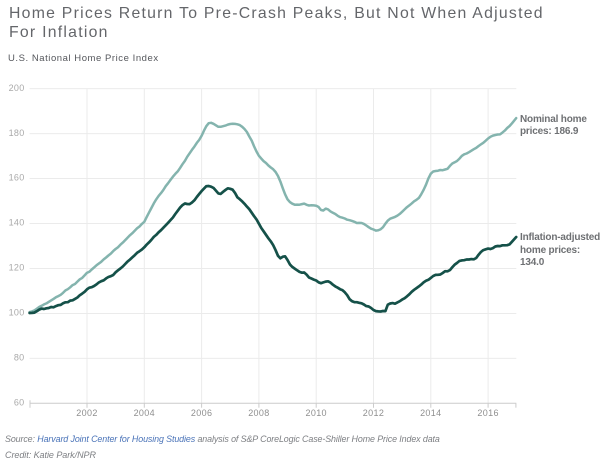  What do you see at coordinates (201, 413) in the screenshot?
I see `svg-text: 2006` at bounding box center [201, 413].